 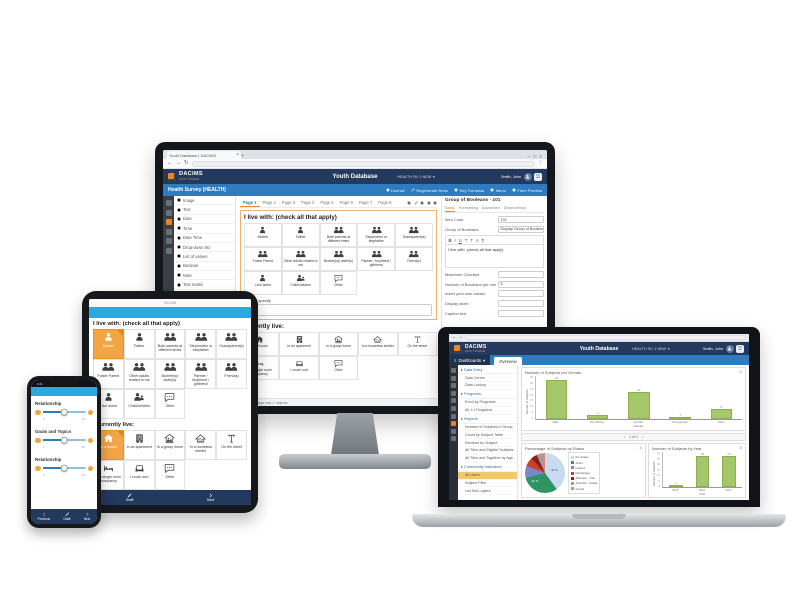 I want to click on documents-icon, so click(x=453, y=408).